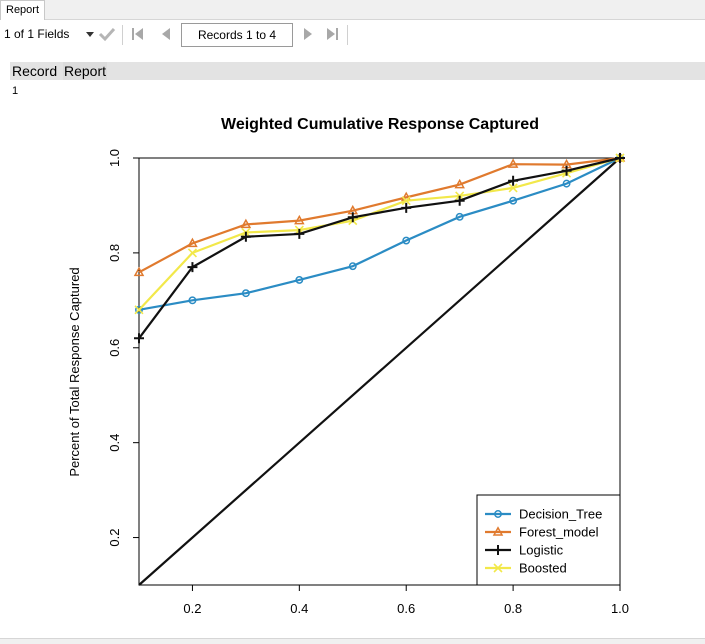 The image size is (705, 644). What do you see at coordinates (498, 531) in the screenshot?
I see `legend-marker-forest-model` at bounding box center [498, 531].